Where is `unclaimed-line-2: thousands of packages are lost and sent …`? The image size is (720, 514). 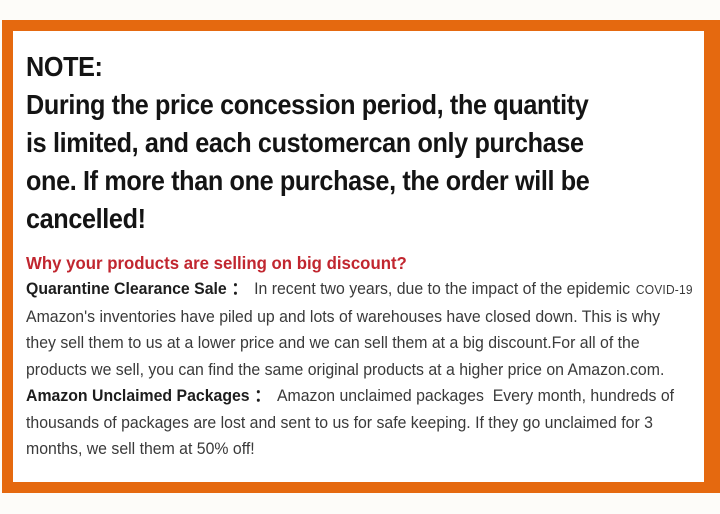 unclaimed-line-2: thousands of packages are lost and sent … is located at coordinates (339, 422).